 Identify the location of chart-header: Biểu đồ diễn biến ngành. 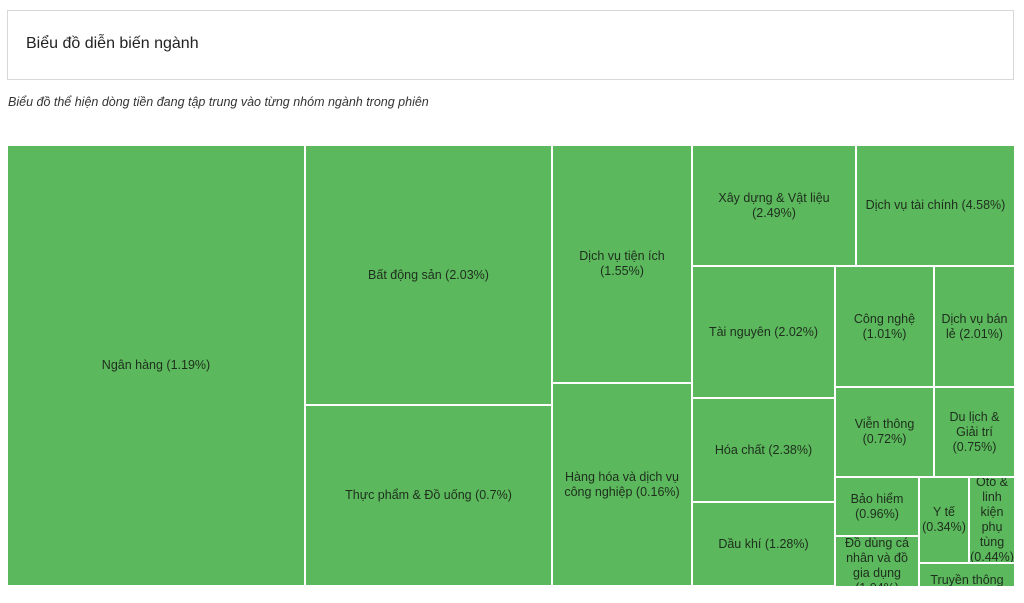
(510, 45).